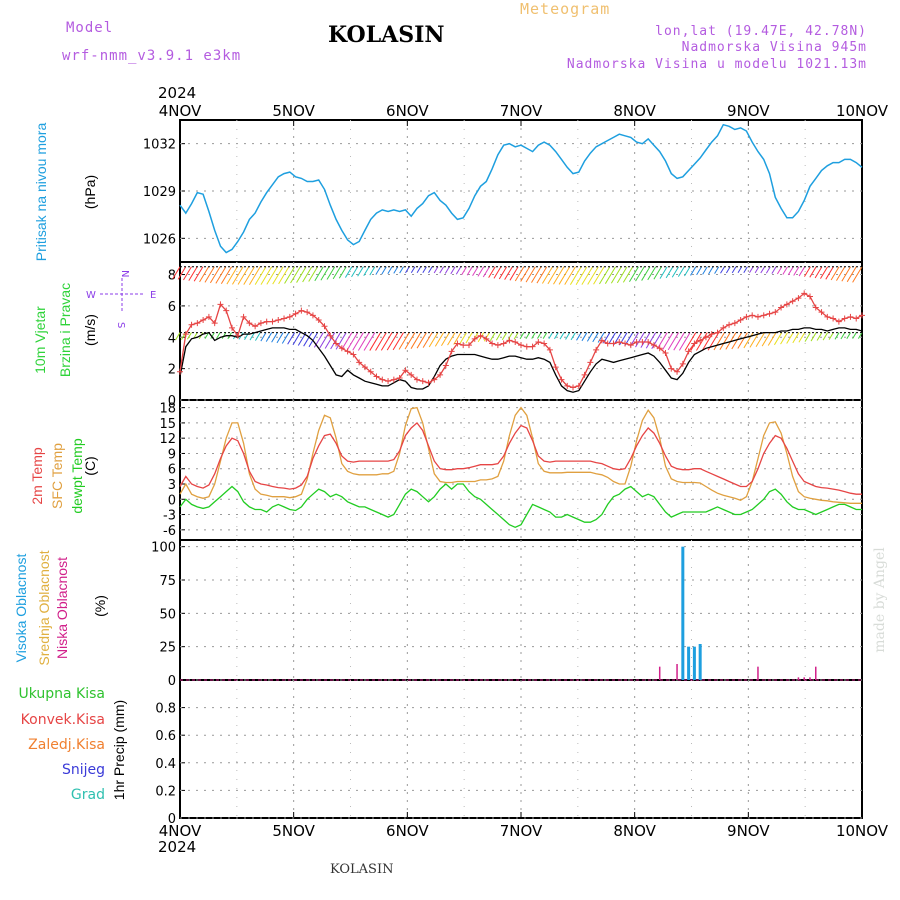 The image size is (900, 900). I want to click on x-tick-label-bottom: 8NOV, so click(634, 831).